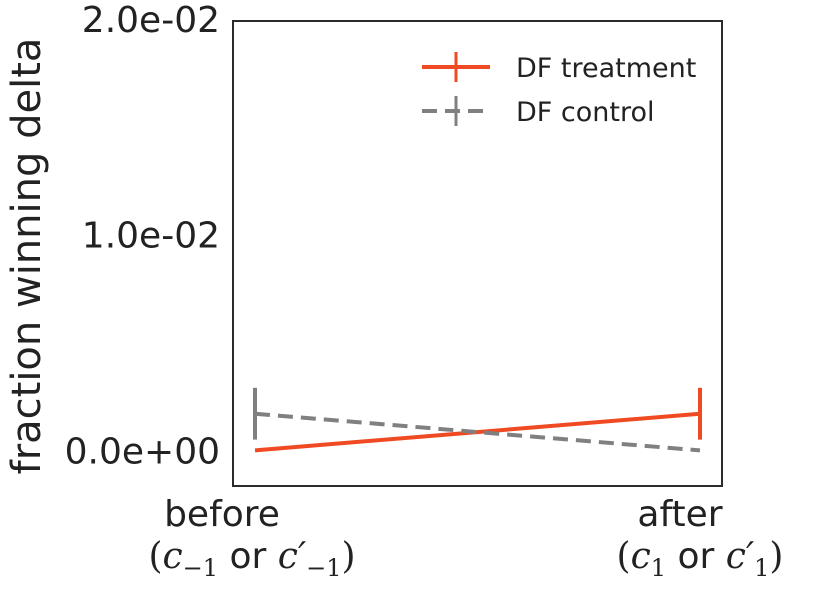  I want to click on legend: DF treatment DF control, so click(559, 90).